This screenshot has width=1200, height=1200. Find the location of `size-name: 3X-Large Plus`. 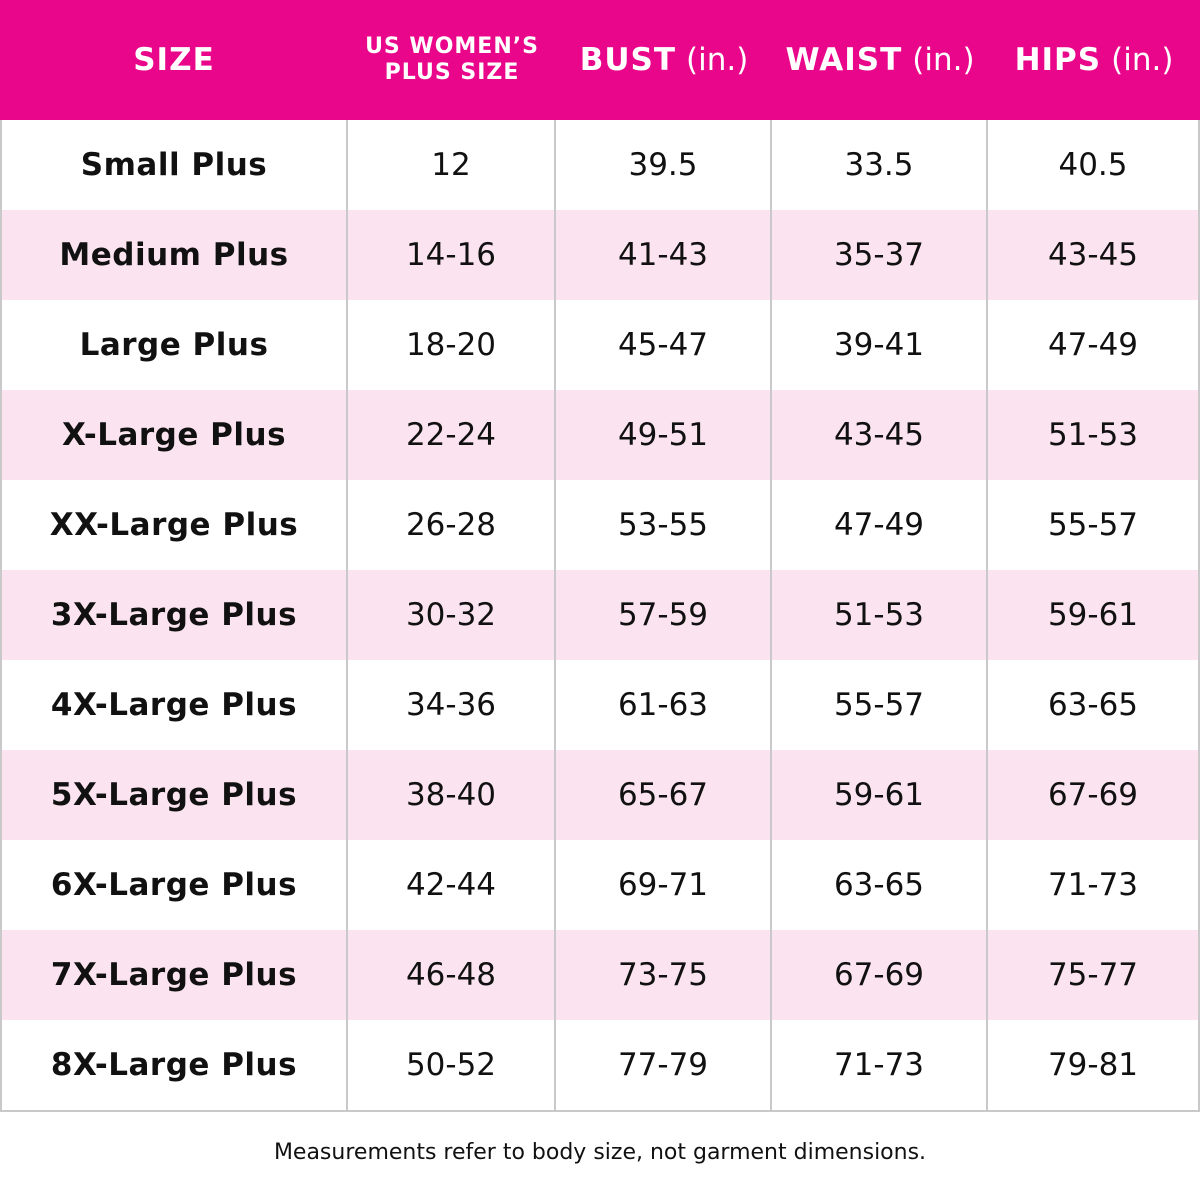

size-name: 3X-Large Plus is located at coordinates (174, 615).